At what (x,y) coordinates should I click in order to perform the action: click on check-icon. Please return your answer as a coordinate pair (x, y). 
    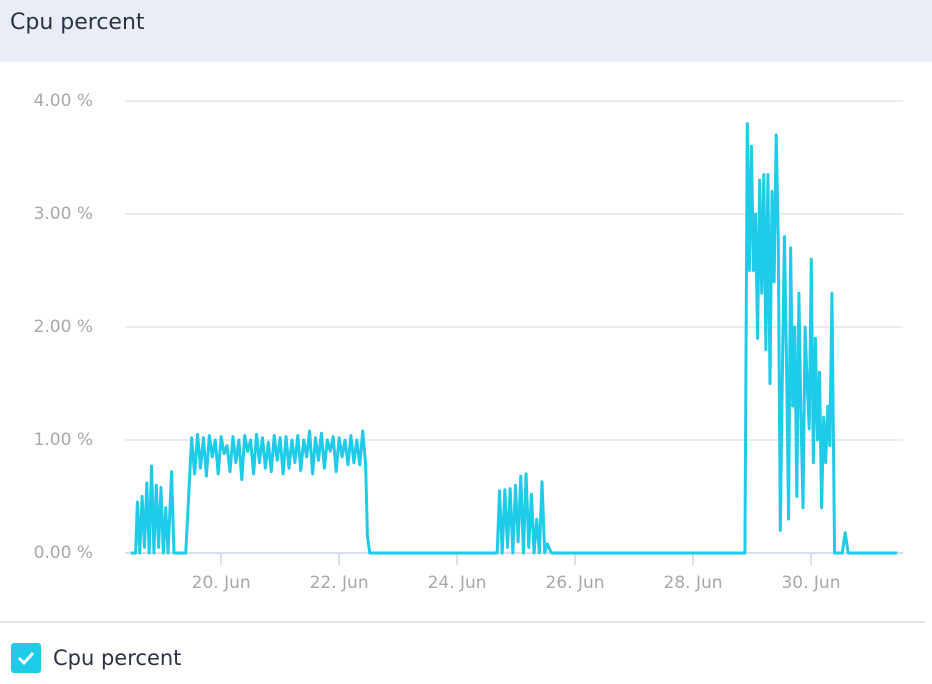
    Looking at the image, I should click on (26, 658).